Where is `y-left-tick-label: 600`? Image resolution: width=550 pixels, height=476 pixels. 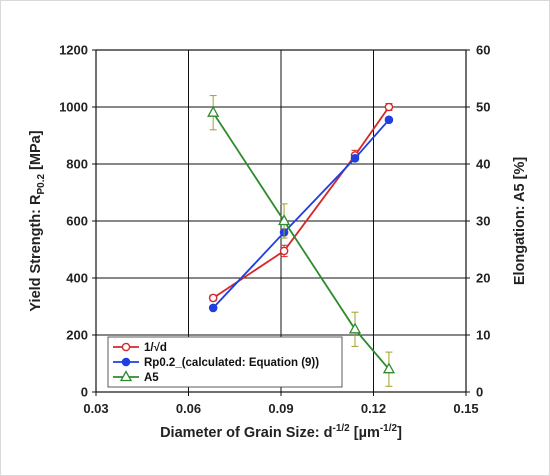
y-left-tick-label: 600 is located at coordinates (77, 221).